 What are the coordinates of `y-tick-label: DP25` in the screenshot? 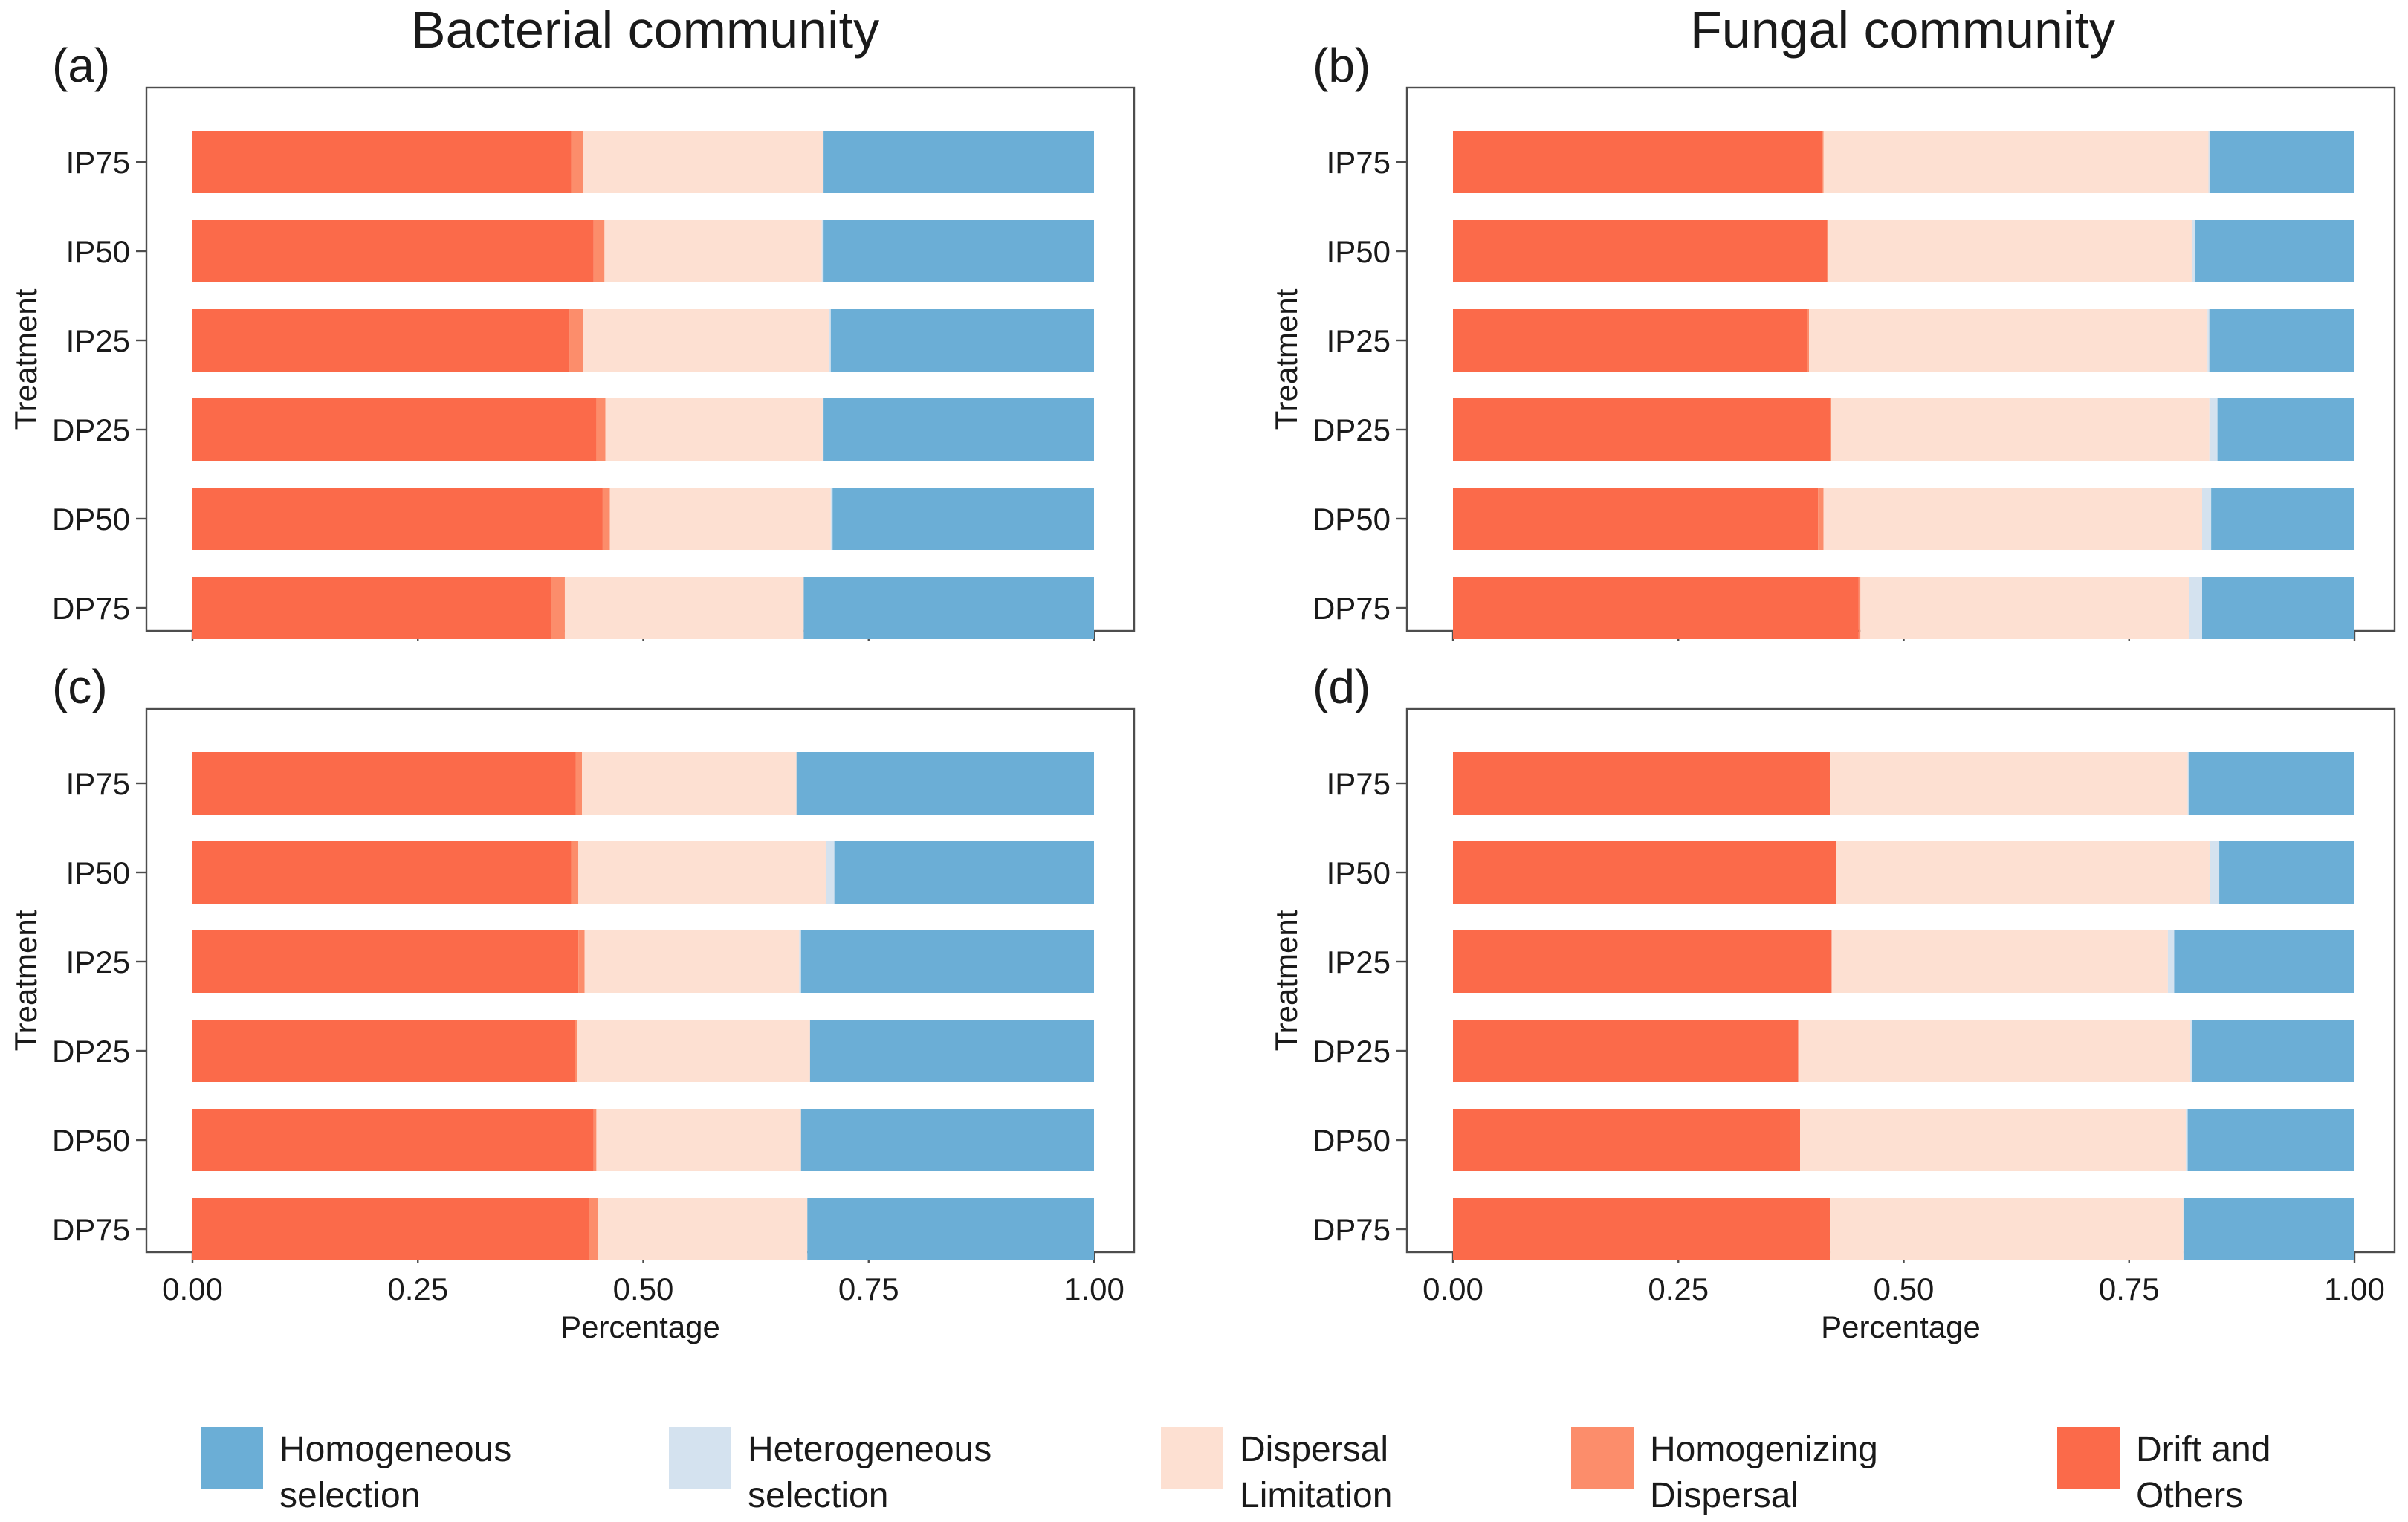 It's located at (1352, 1051).